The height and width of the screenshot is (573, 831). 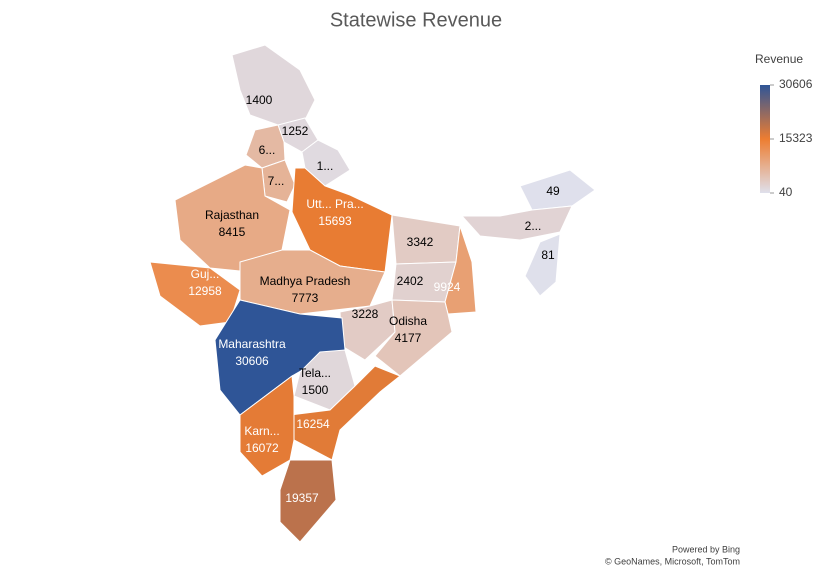 What do you see at coordinates (786, 192) in the screenshot?
I see `legend-tick-label: 40` at bounding box center [786, 192].